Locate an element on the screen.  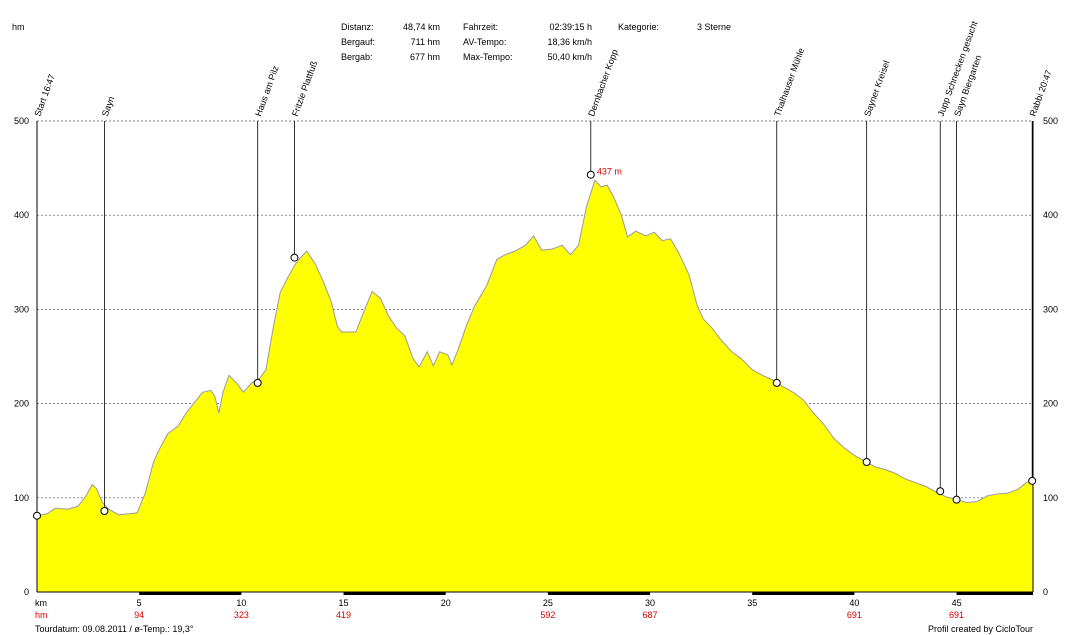
climb-label: 94 is located at coordinates (139, 615).